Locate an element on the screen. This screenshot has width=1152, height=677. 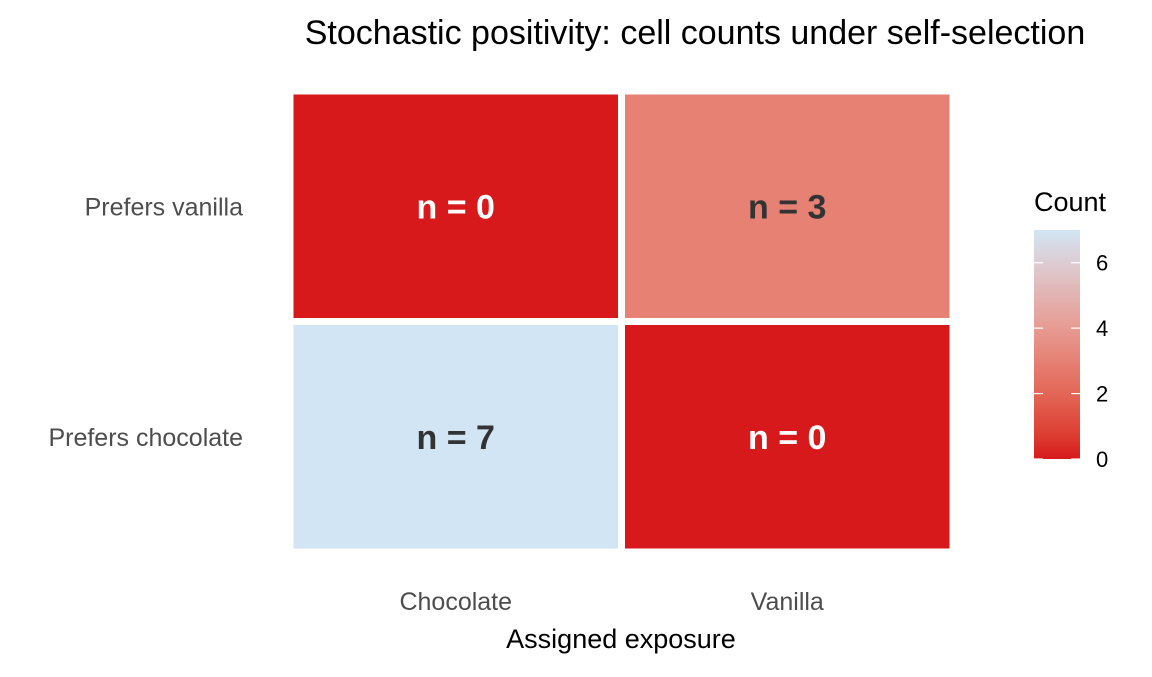
cell-label: n = 3 is located at coordinates (787, 207).